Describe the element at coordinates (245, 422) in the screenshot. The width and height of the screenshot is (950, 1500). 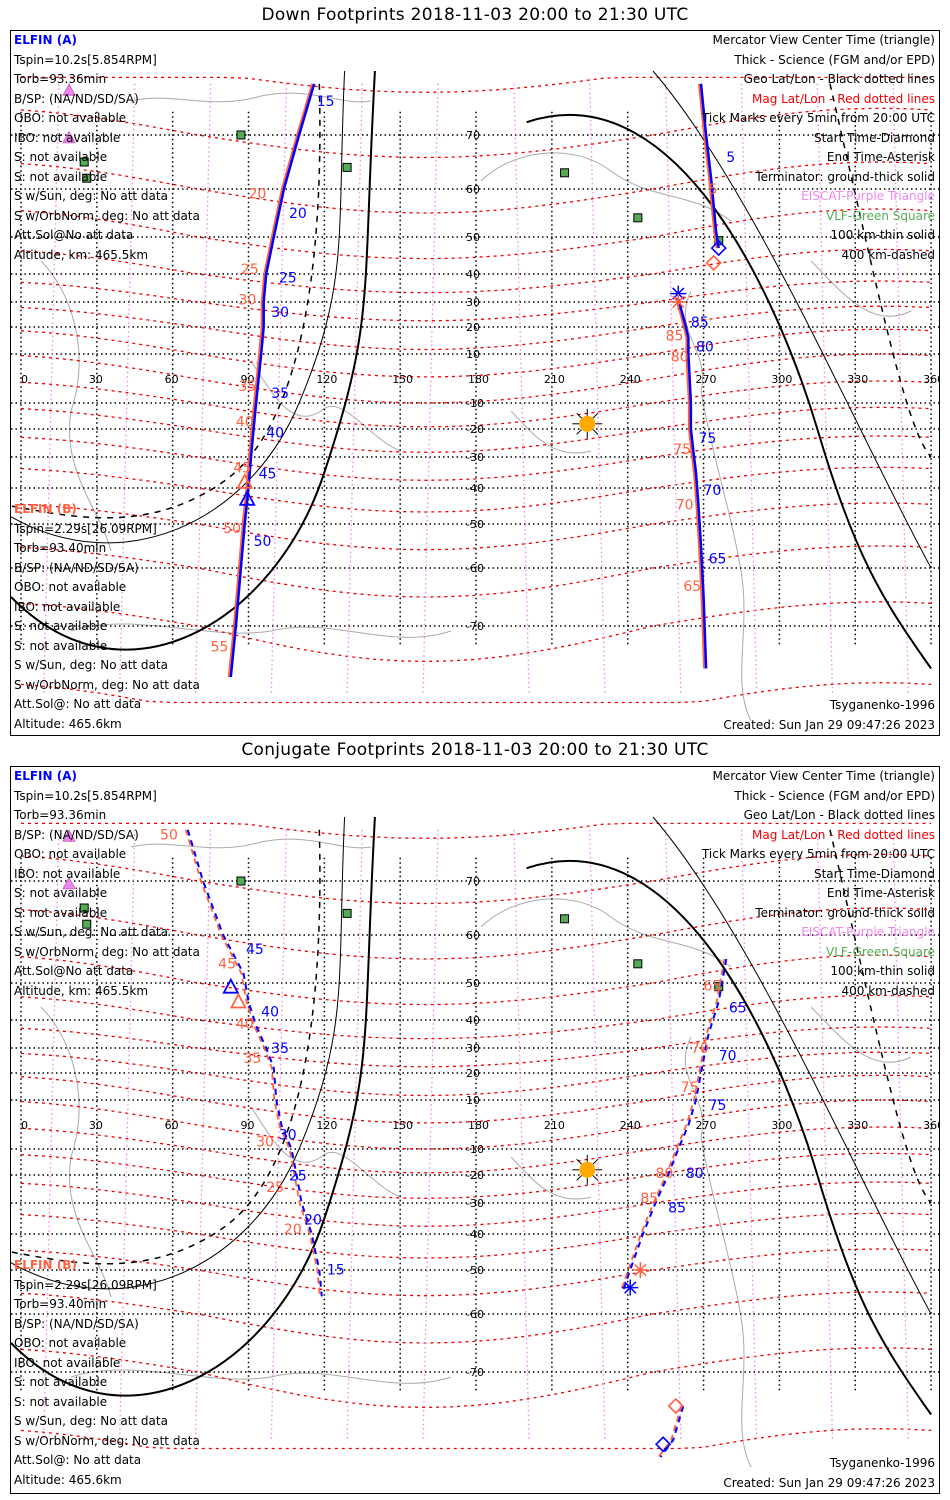
I see `elfin-b-tick-label: 40` at that location.